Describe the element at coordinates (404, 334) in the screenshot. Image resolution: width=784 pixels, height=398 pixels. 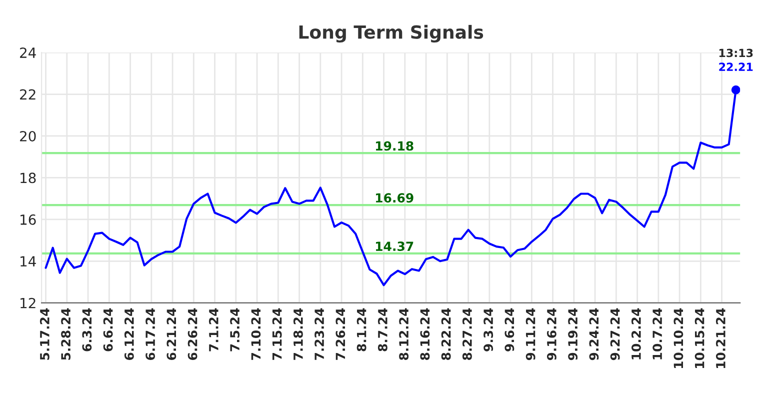
I see `x-tick-label: 8.12.24` at that location.